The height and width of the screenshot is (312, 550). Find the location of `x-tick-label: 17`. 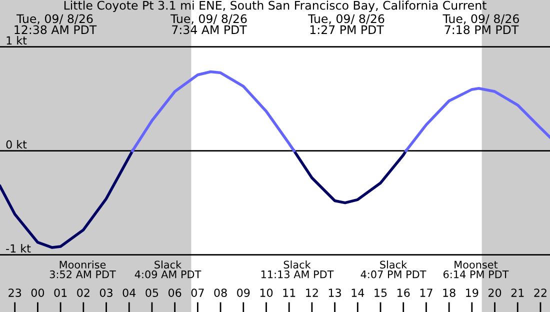

x-tick-label: 17 is located at coordinates (426, 292).